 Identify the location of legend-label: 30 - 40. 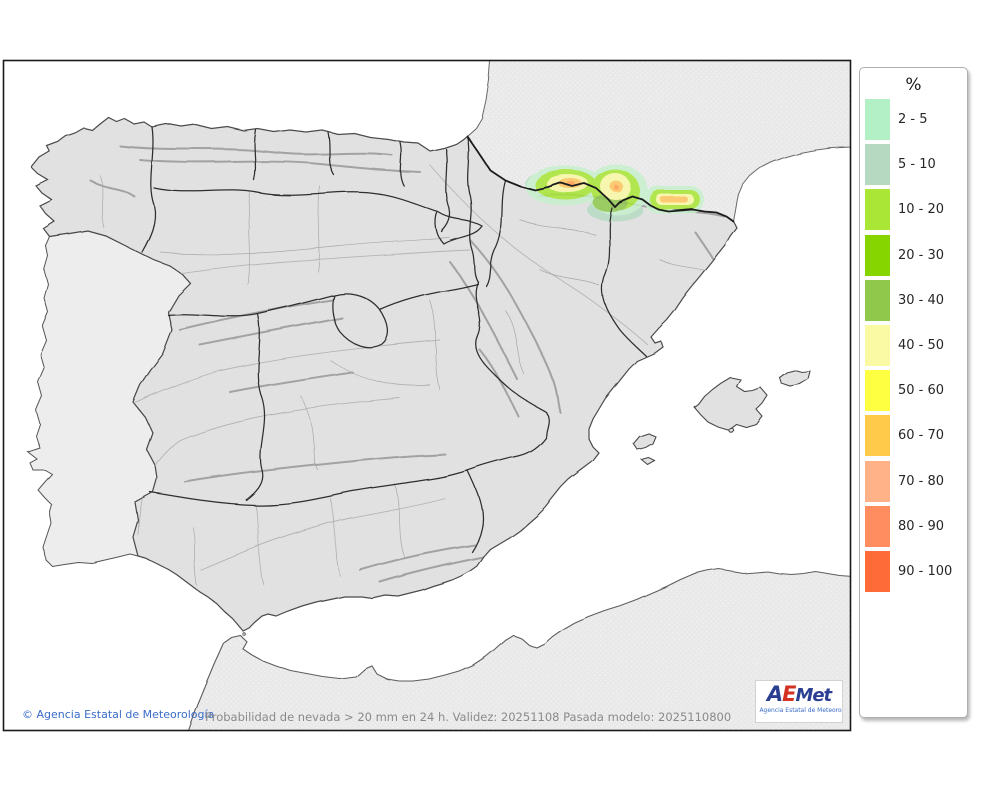
(921, 300).